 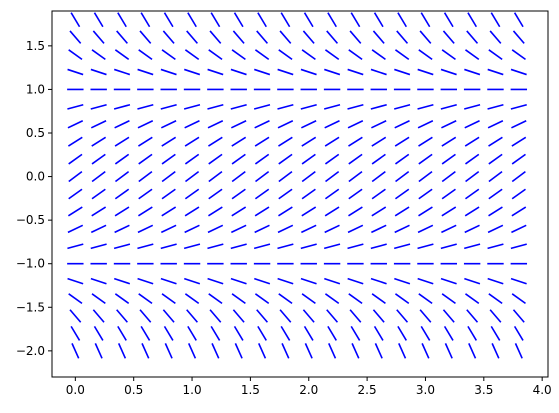 What do you see at coordinates (30, 307) in the screenshot?
I see `y-tick-label-6: −1.5` at bounding box center [30, 307].